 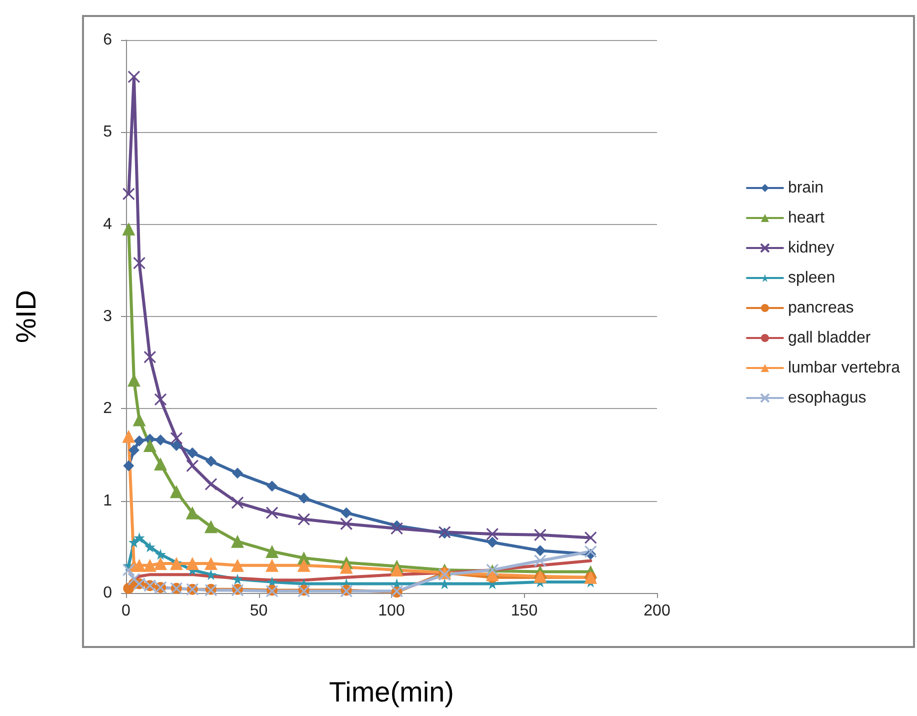 What do you see at coordinates (821, 308) in the screenshot?
I see `legend-label: pancreas` at bounding box center [821, 308].